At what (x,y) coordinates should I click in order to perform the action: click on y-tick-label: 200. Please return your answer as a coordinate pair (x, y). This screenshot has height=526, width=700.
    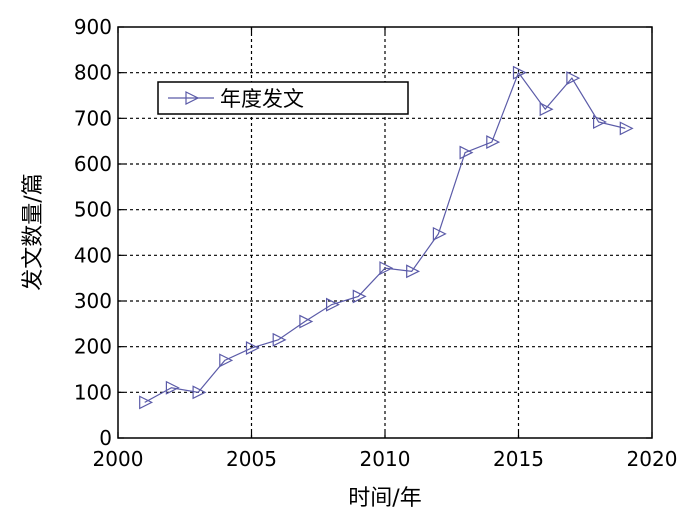
    Looking at the image, I should click on (93, 347).